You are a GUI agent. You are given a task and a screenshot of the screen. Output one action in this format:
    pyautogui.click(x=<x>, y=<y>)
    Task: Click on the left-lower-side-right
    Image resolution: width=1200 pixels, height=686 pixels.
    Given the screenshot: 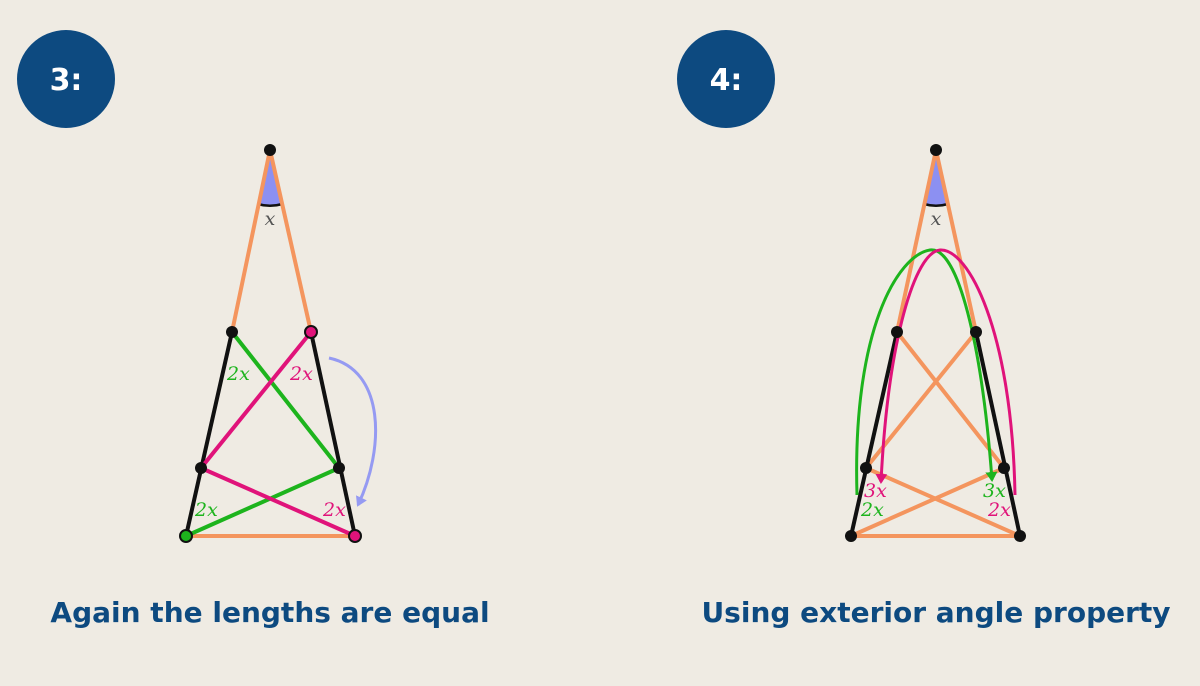 What is the action you would take?
    pyautogui.click(x=333, y=434)
    